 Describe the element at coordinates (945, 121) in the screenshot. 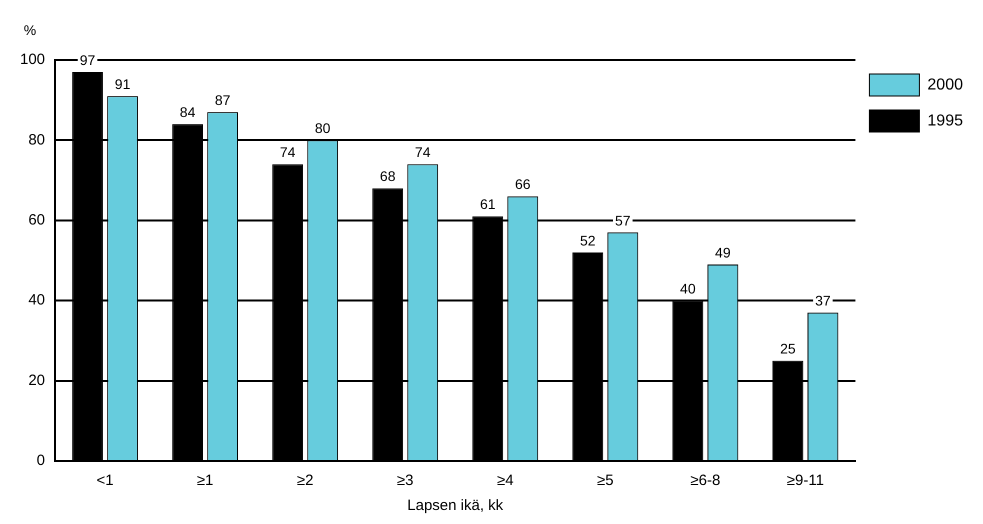

I see `legend-label: 1995` at that location.